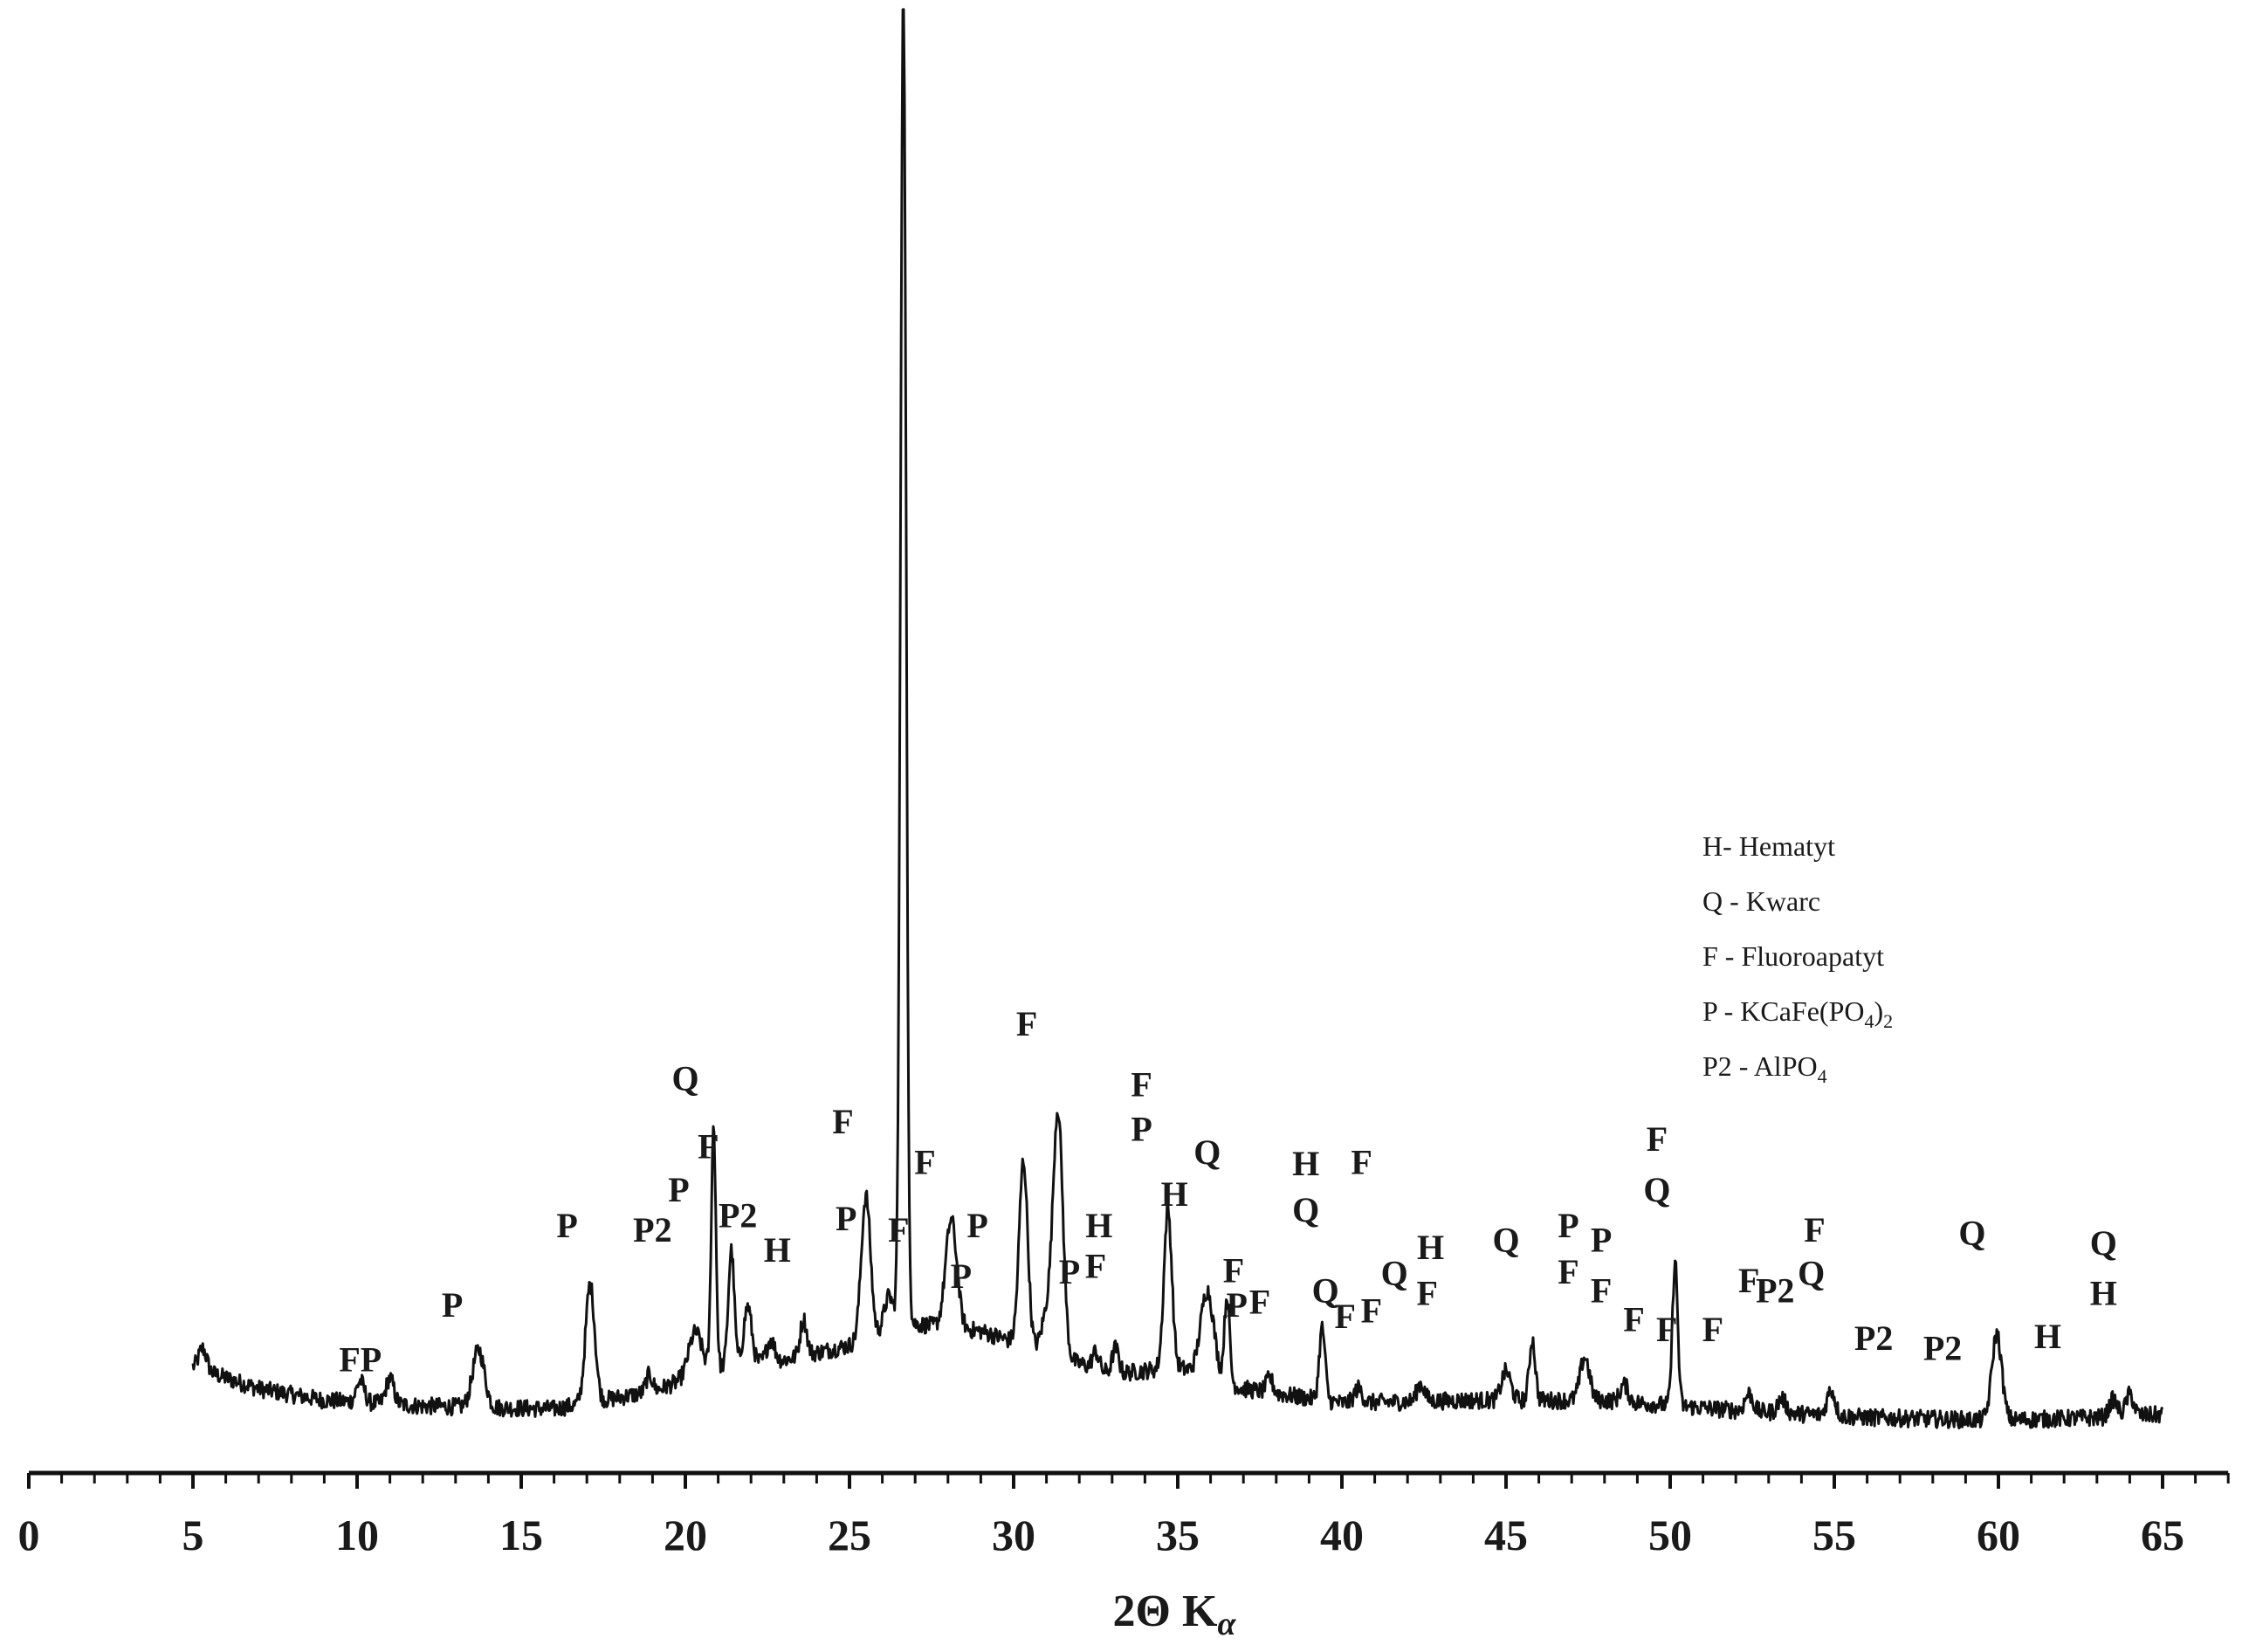 The height and width of the screenshot is (1652, 2249). I want to click on legend-entry: H- Hematyt, so click(1768, 846).